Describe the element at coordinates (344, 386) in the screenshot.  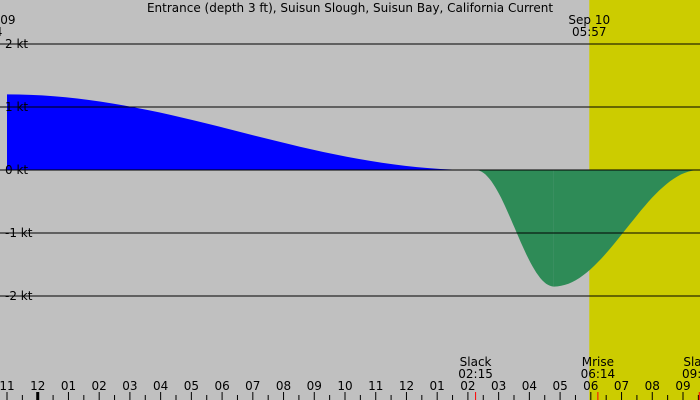
I see `hour-tick-label: 10` at that location.